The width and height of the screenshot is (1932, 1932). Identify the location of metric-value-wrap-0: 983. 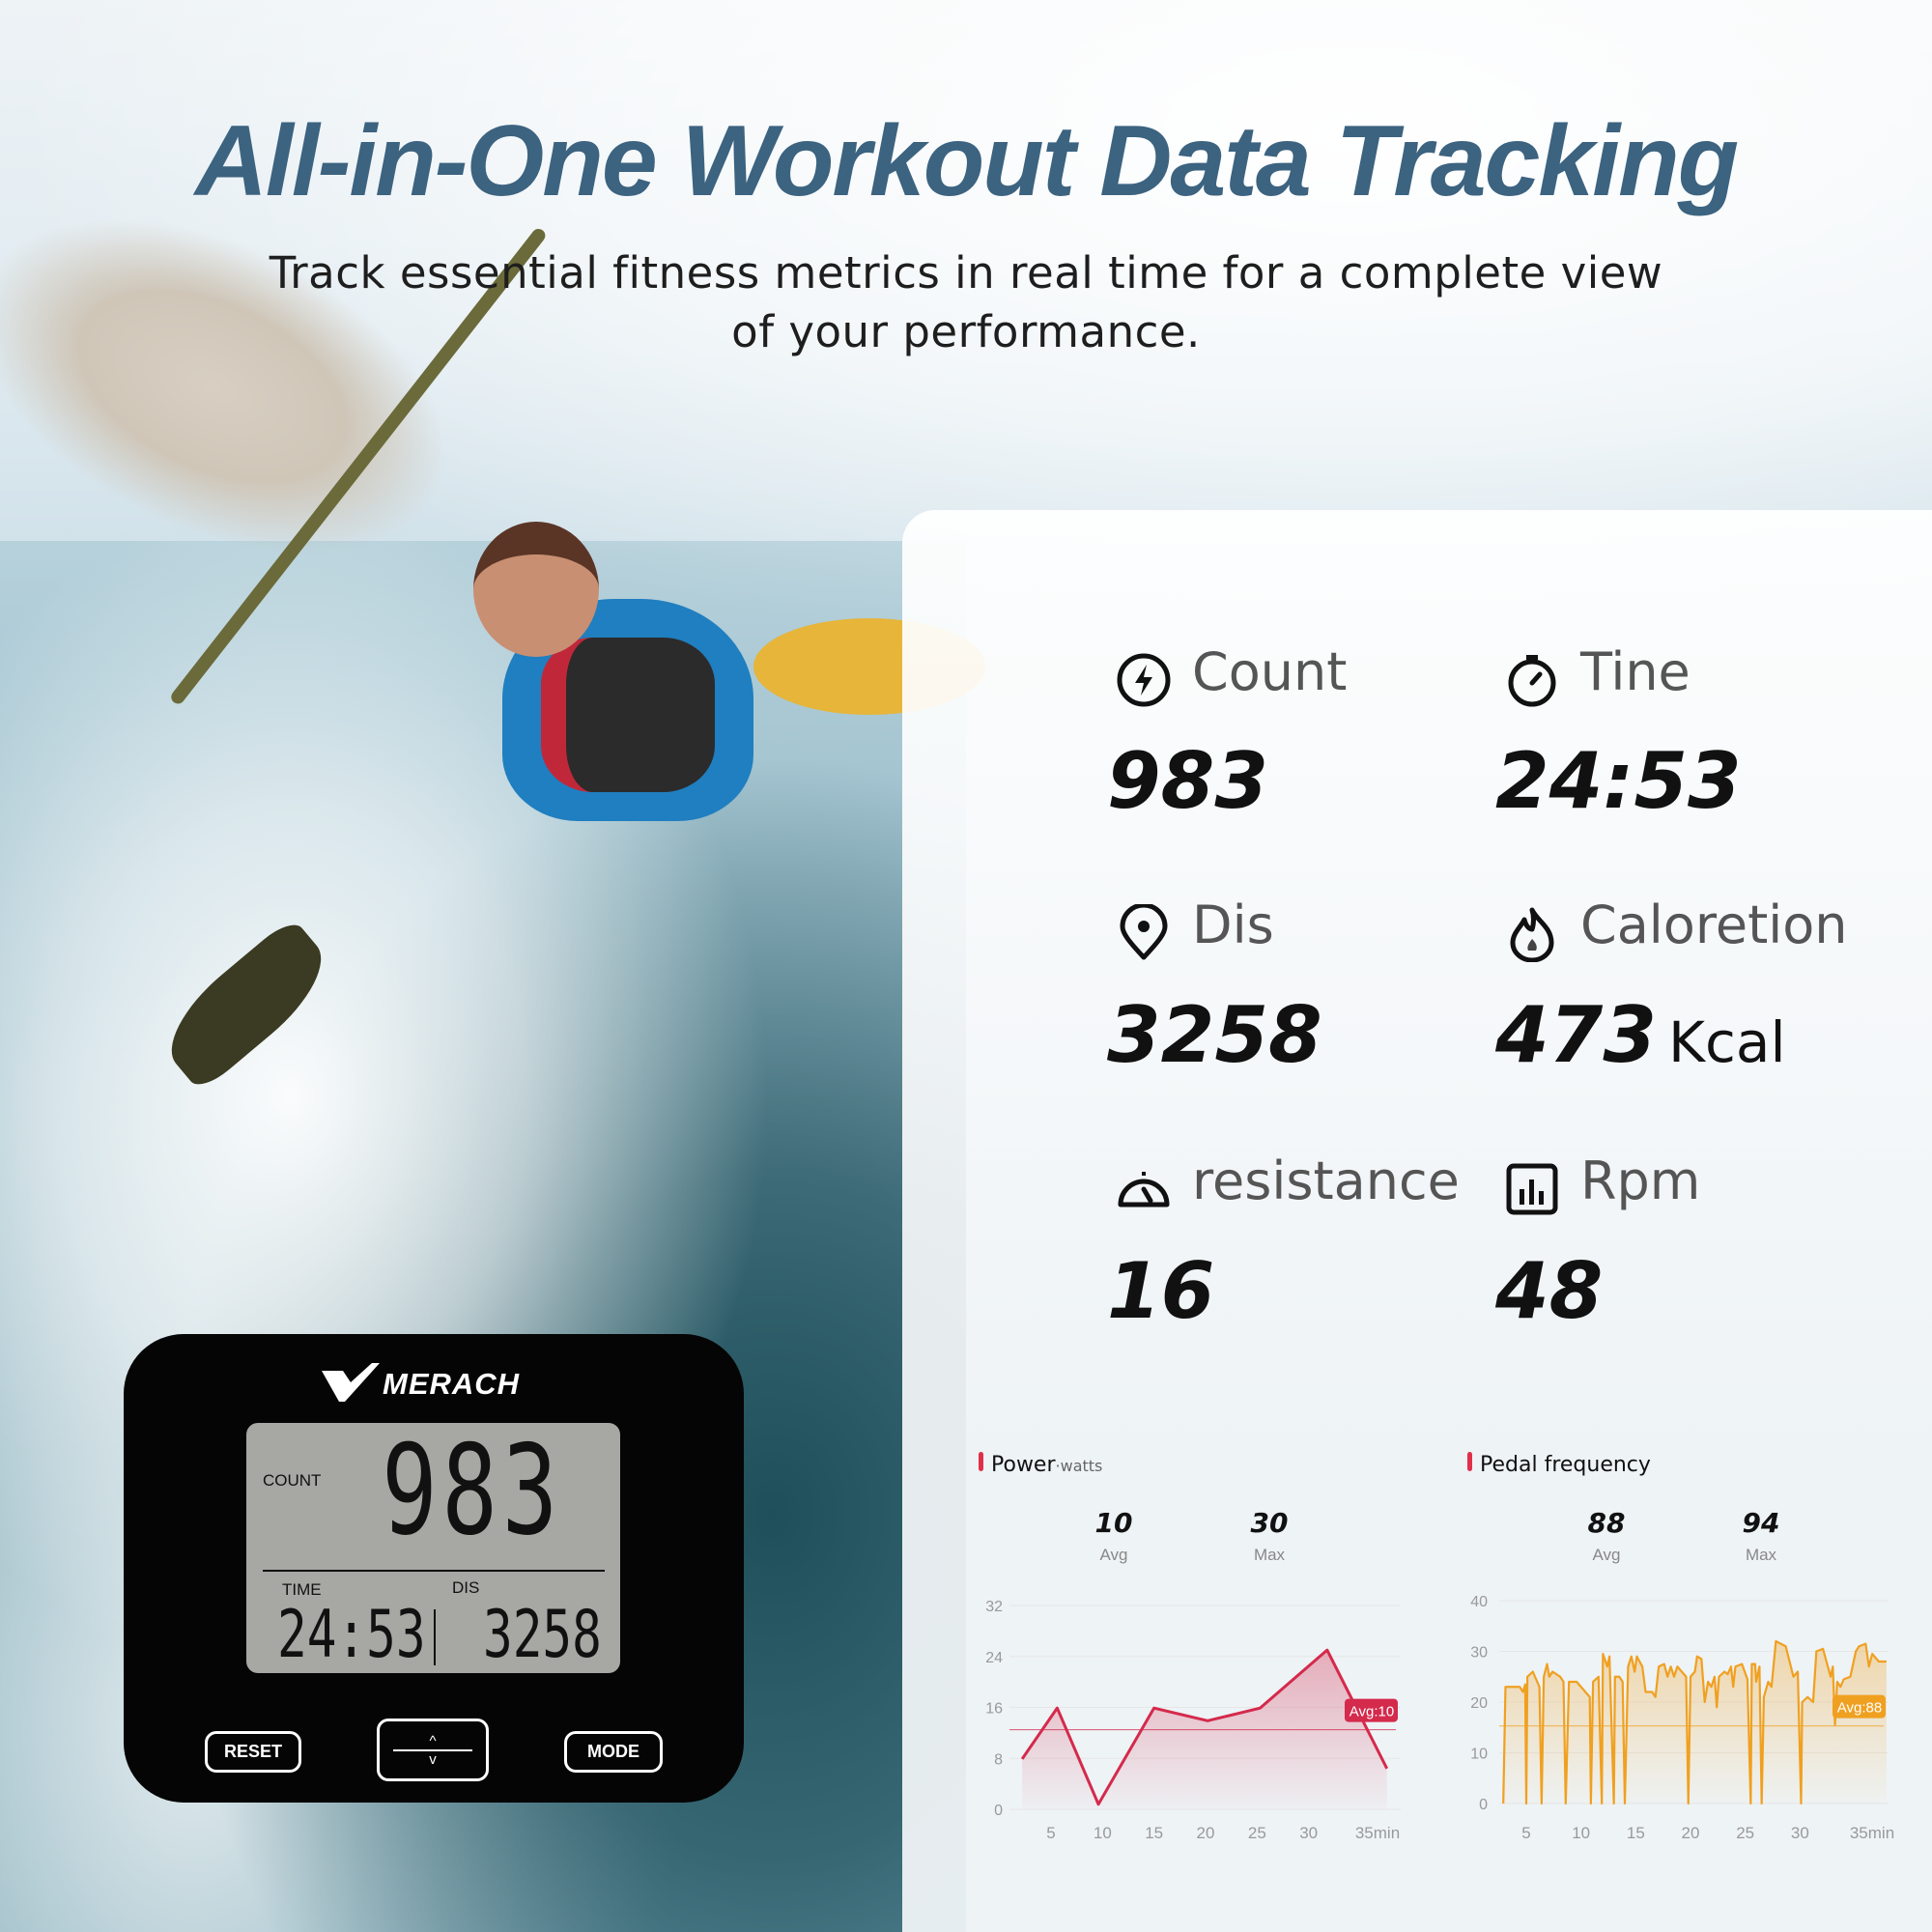
(1187, 781).